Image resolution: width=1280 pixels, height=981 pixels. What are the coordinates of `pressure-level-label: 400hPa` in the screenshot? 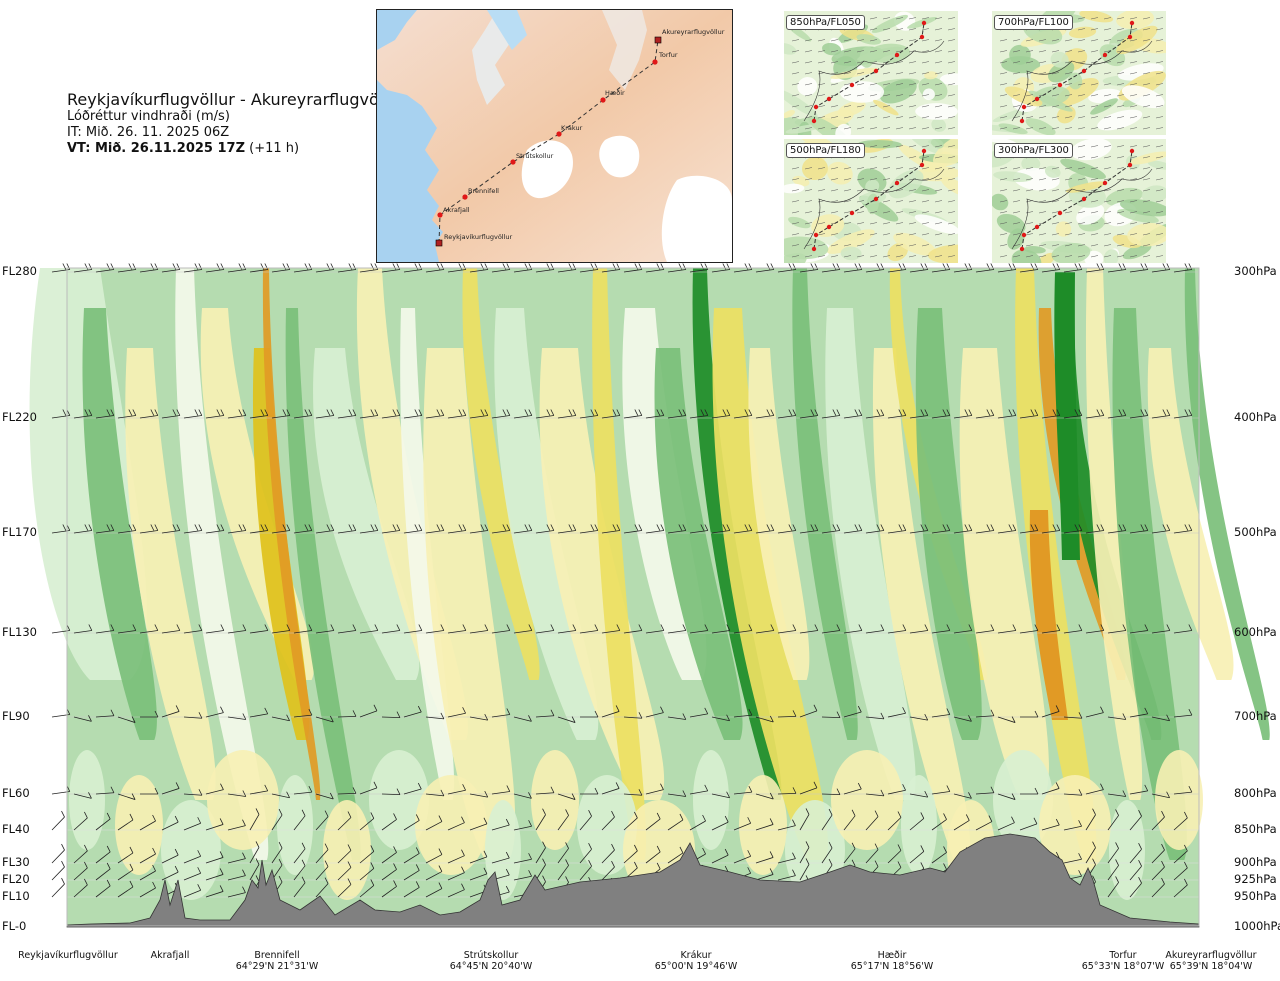 It's located at (1255, 417).